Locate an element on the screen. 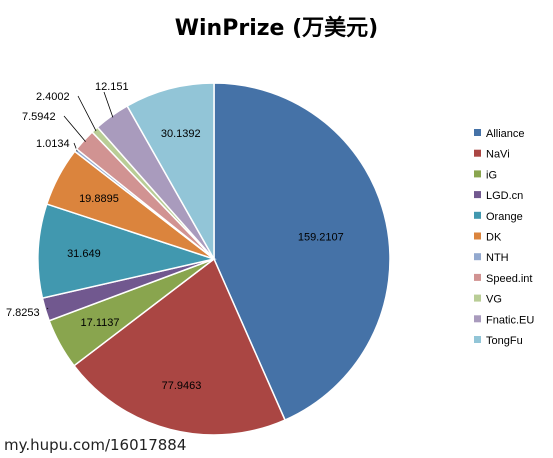 This screenshot has width=553, height=458. legend-label-alliance: Alliance is located at coordinates (505, 134).